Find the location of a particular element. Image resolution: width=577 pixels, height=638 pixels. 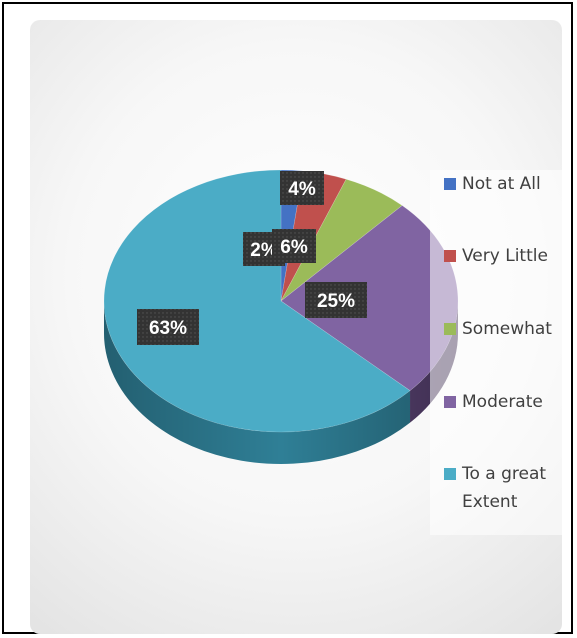

legend-label: Moderate is located at coordinates (502, 402).